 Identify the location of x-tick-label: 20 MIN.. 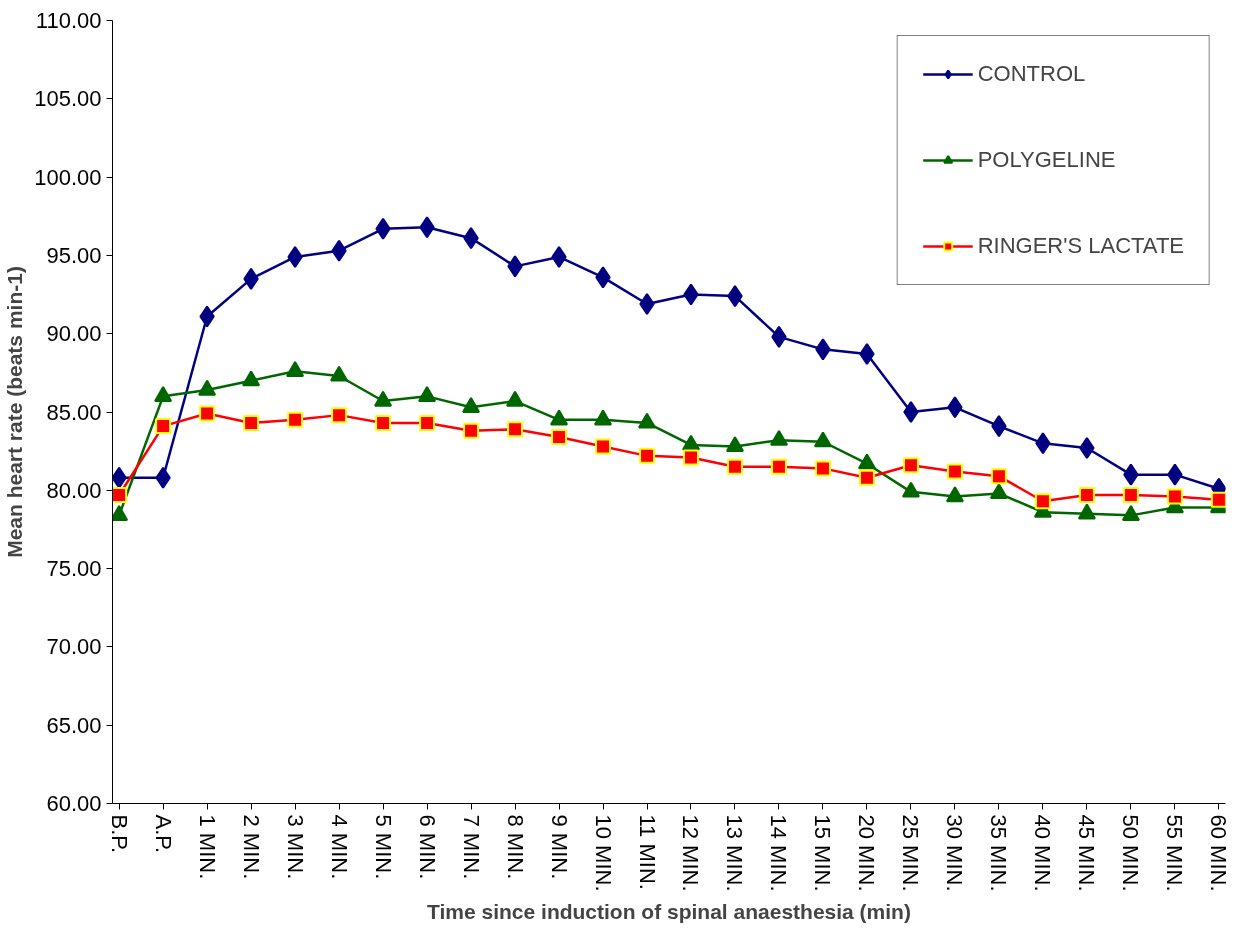
(867, 853).